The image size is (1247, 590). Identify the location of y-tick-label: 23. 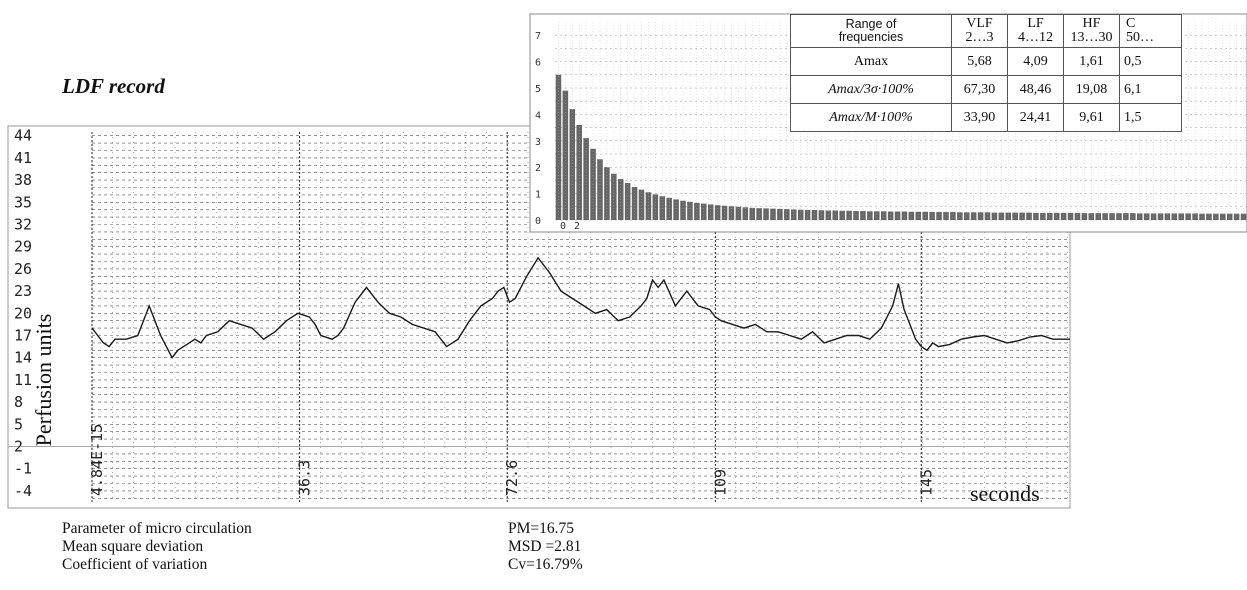
(23, 291).